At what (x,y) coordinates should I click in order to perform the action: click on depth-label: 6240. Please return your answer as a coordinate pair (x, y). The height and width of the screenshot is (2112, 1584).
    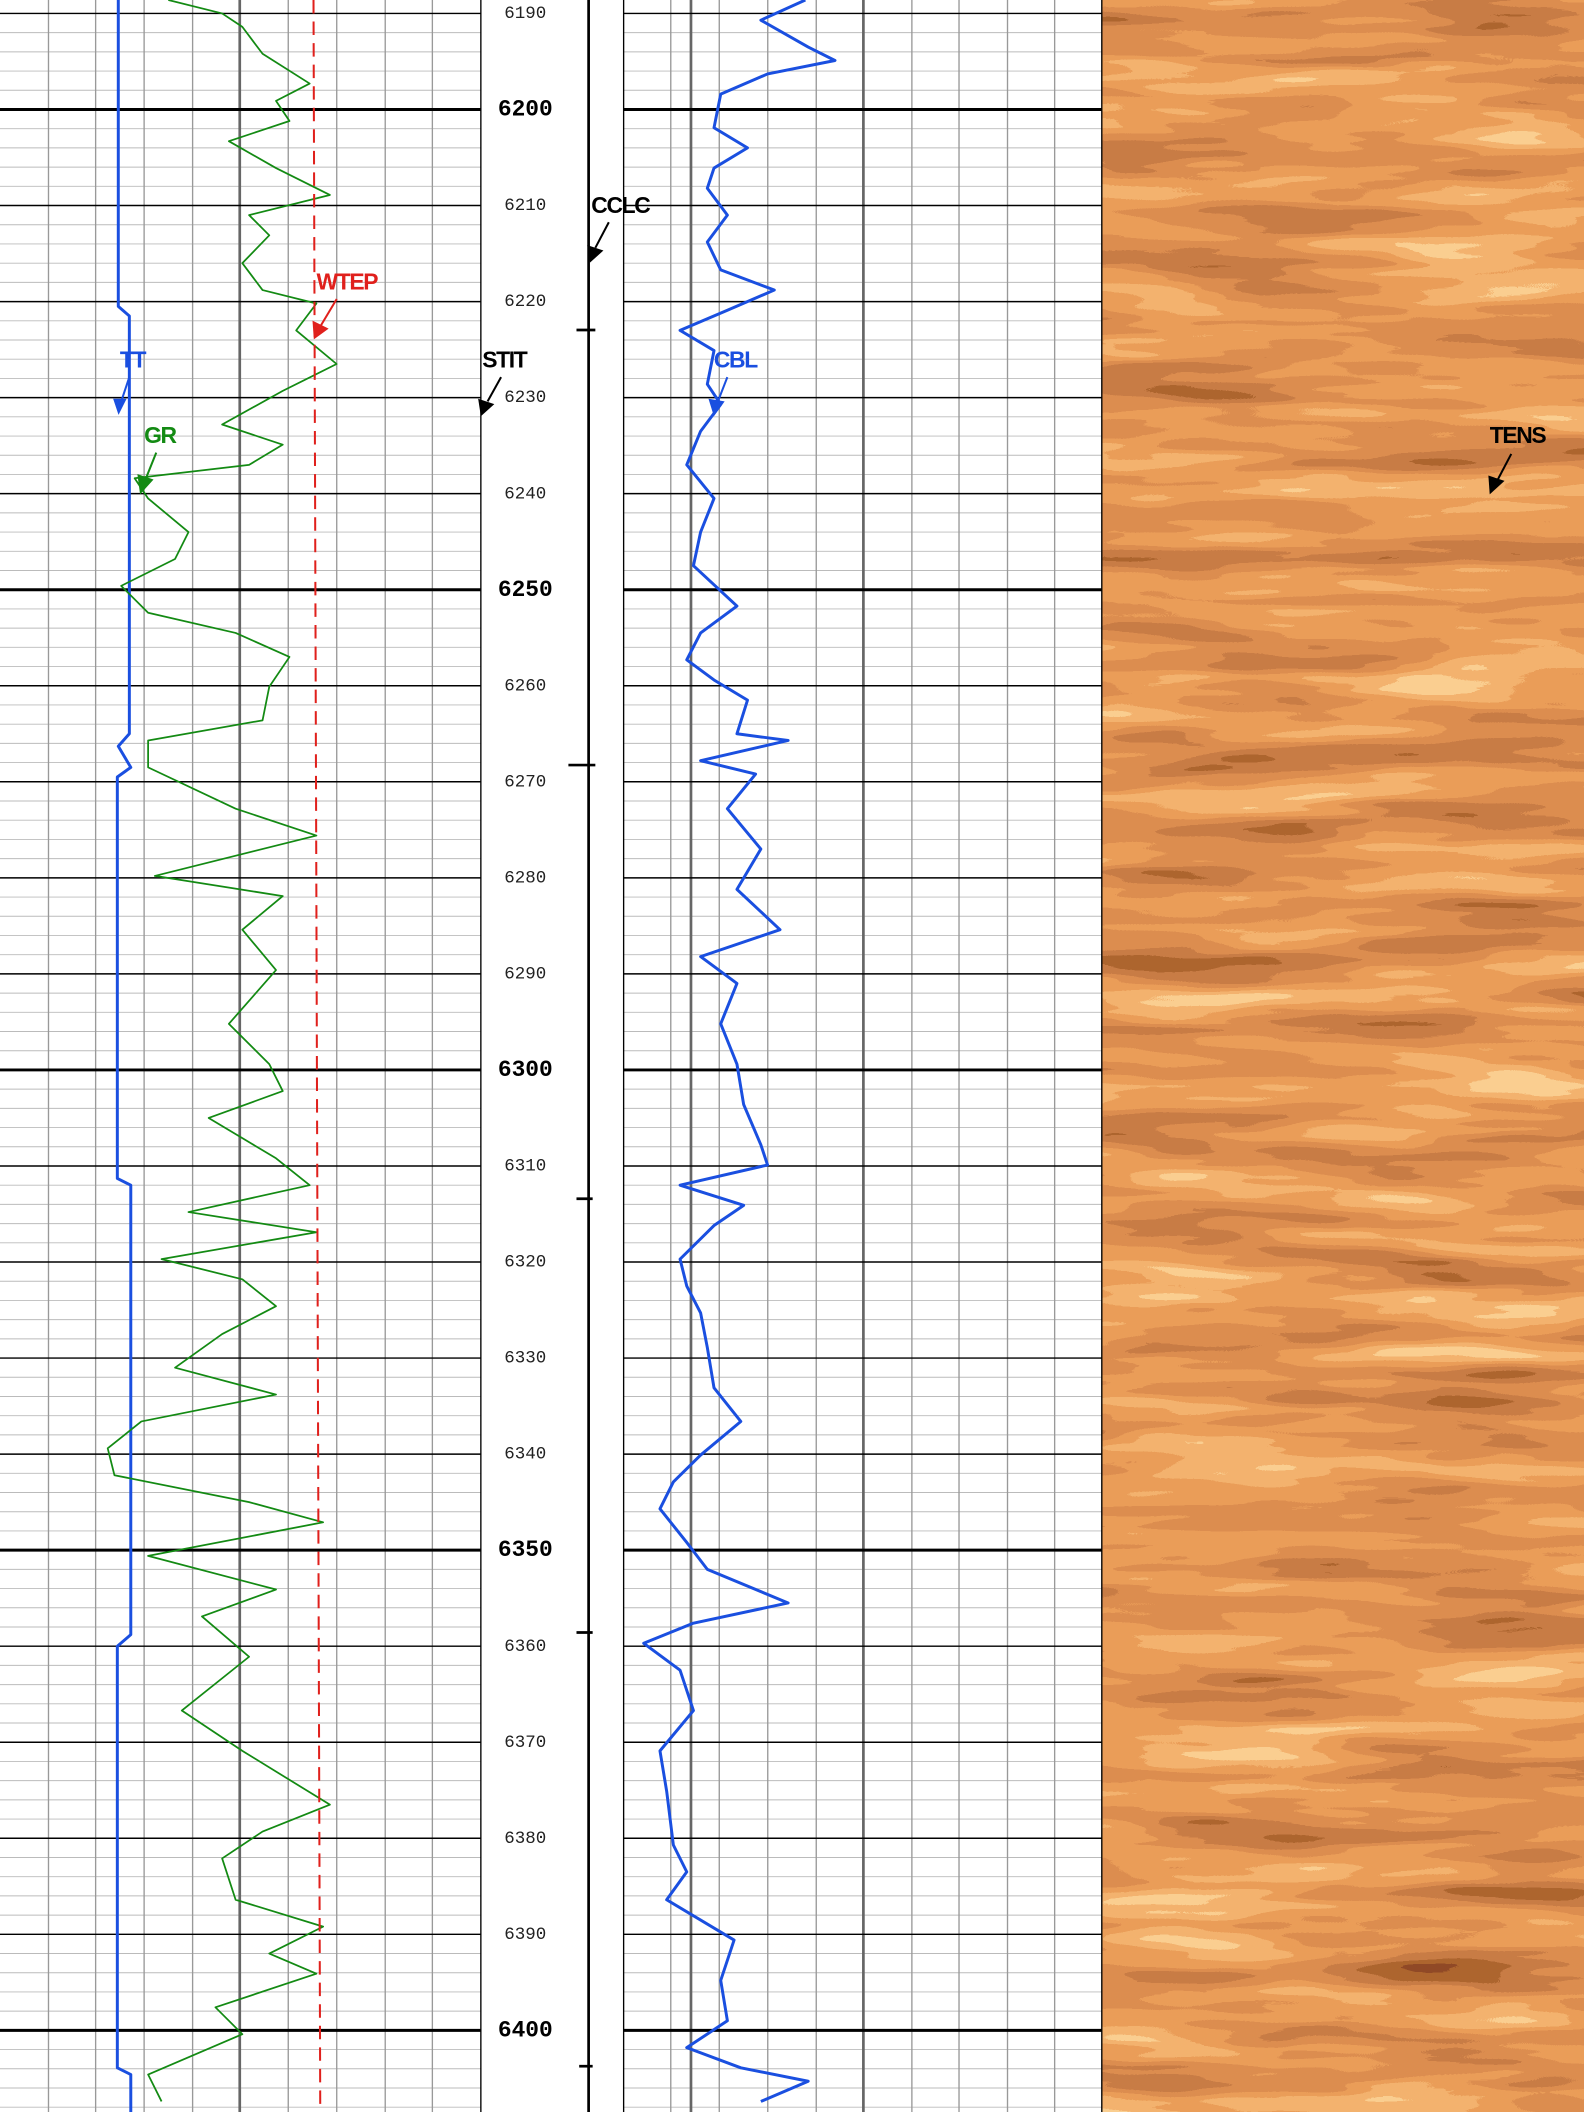
    Looking at the image, I should click on (525, 494).